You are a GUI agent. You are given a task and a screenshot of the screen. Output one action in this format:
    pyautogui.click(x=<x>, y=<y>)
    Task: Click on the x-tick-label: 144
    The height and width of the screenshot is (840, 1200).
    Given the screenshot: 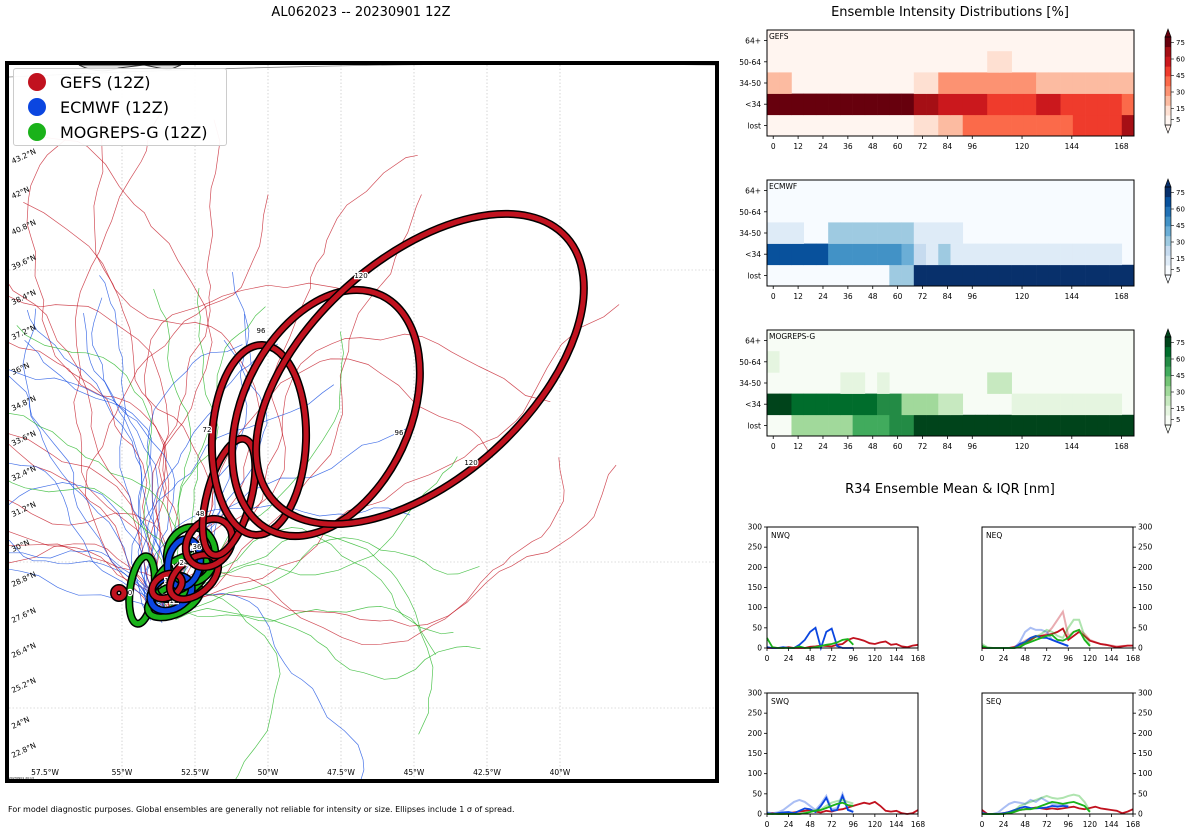 What is the action you would take?
    pyautogui.click(x=1111, y=658)
    